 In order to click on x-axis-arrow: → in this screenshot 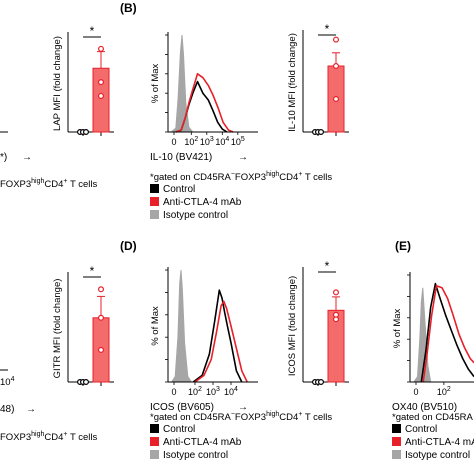, I will do `click(243, 407)`.